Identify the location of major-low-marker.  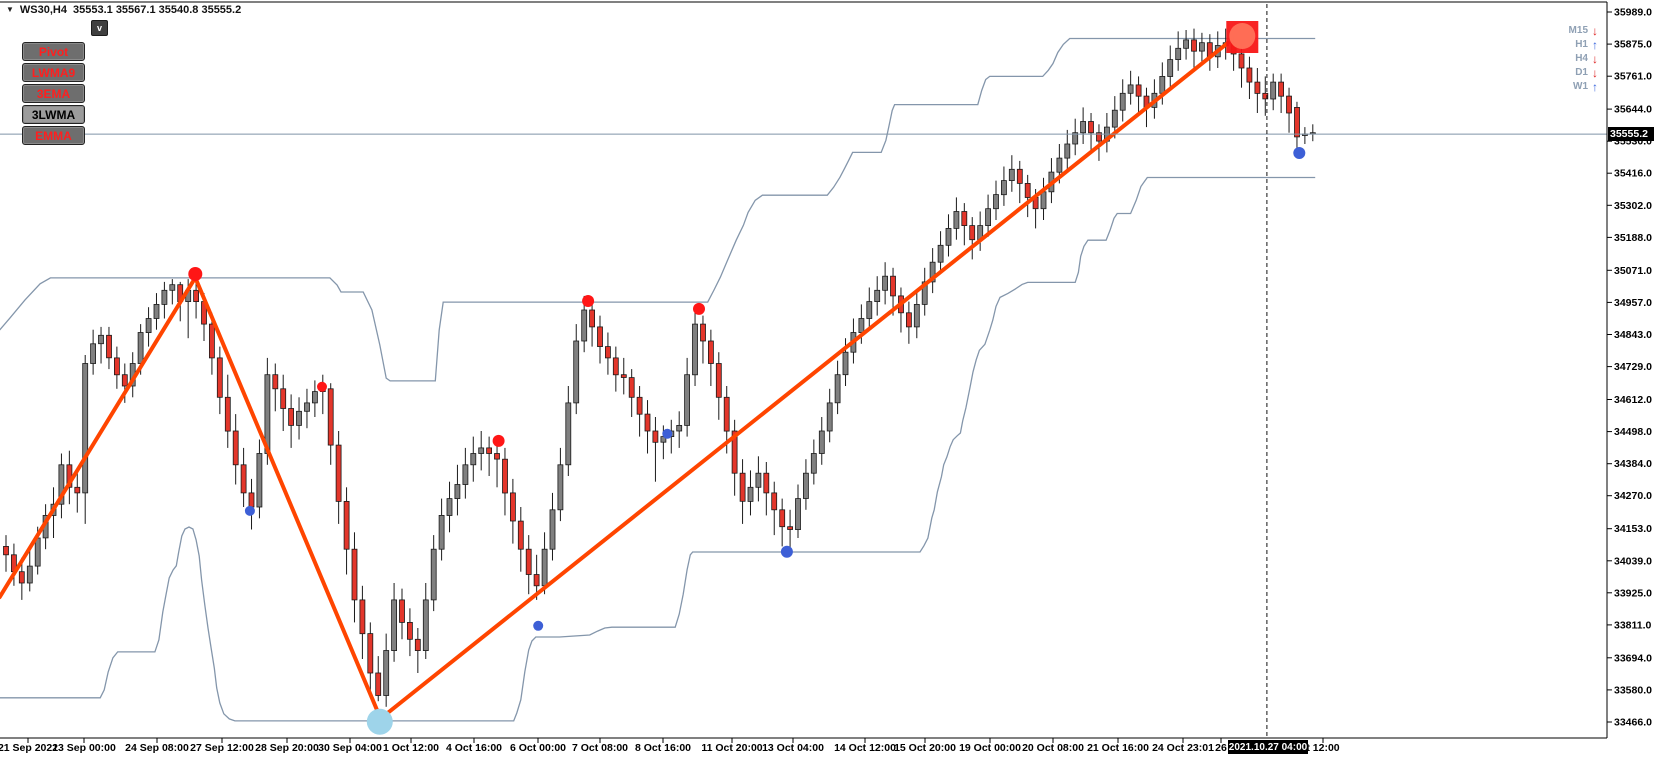
(379, 721).